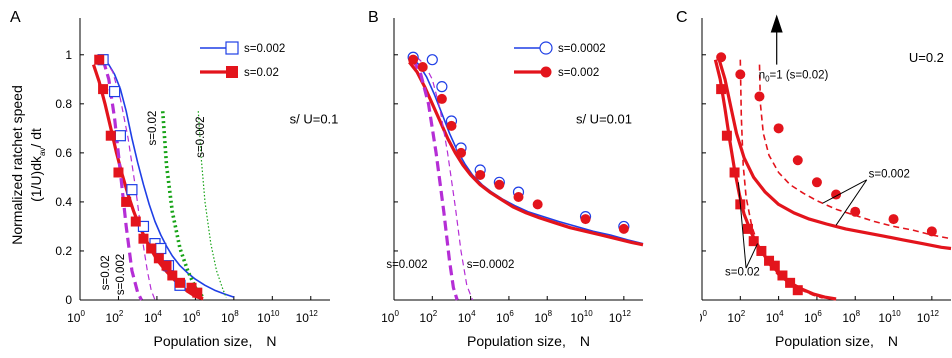  What do you see at coordinates (776, 23) in the screenshot?
I see `arrow-head-icon` at bounding box center [776, 23].